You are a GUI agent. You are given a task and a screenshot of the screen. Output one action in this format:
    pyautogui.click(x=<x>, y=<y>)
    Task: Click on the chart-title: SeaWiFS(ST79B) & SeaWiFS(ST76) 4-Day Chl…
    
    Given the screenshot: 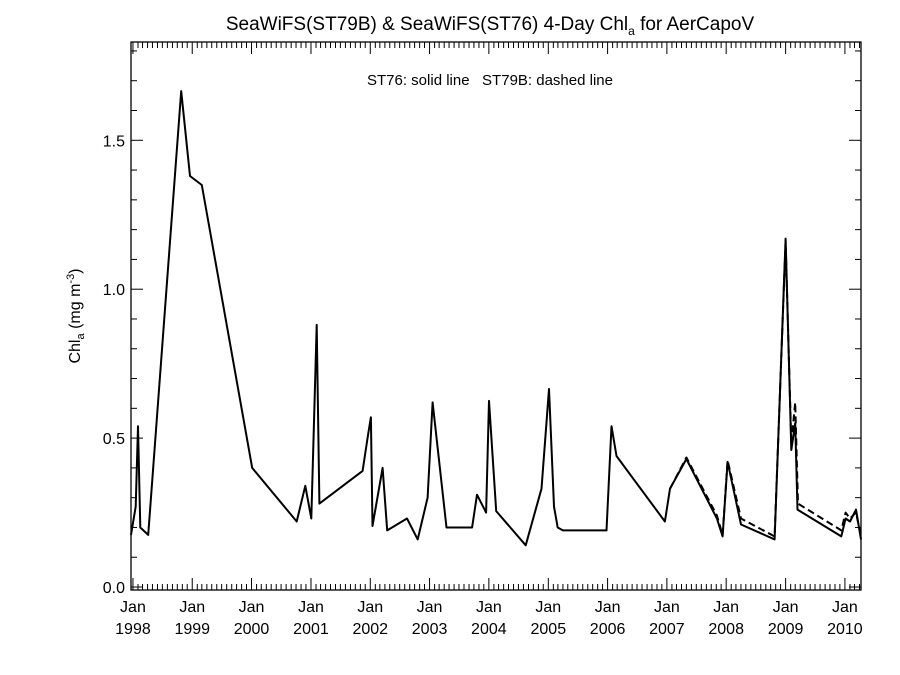 What is the action you would take?
    pyautogui.click(x=490, y=26)
    